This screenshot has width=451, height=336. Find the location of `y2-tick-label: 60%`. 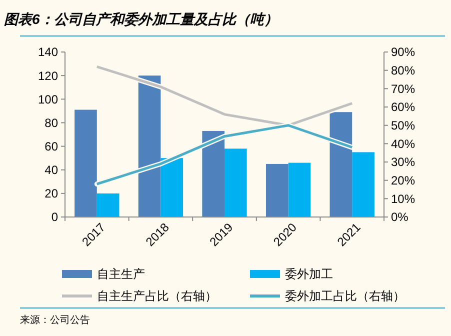

y2-tick-label: 60% is located at coordinates (403, 107).